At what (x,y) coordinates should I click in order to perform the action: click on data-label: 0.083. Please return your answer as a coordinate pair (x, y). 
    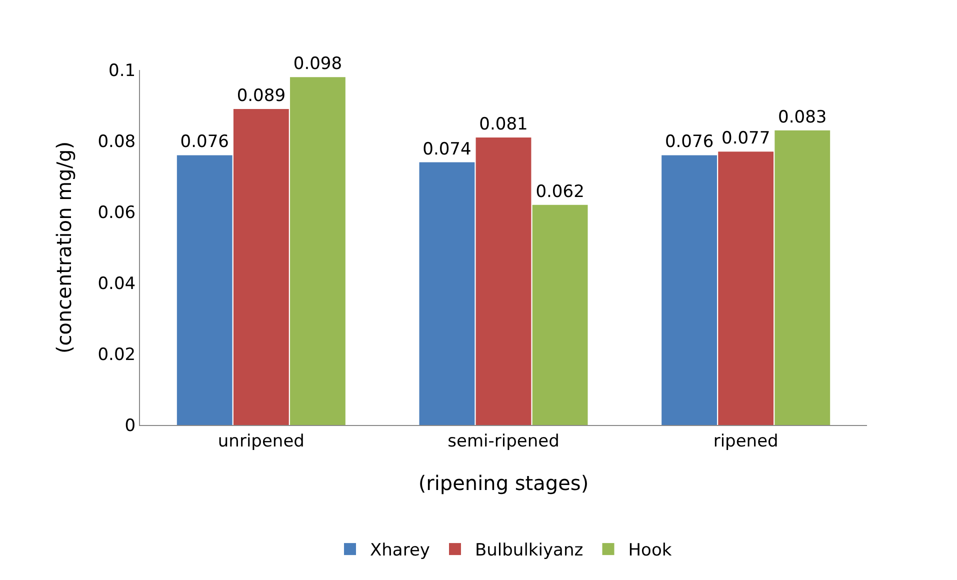
    Looking at the image, I should click on (802, 117).